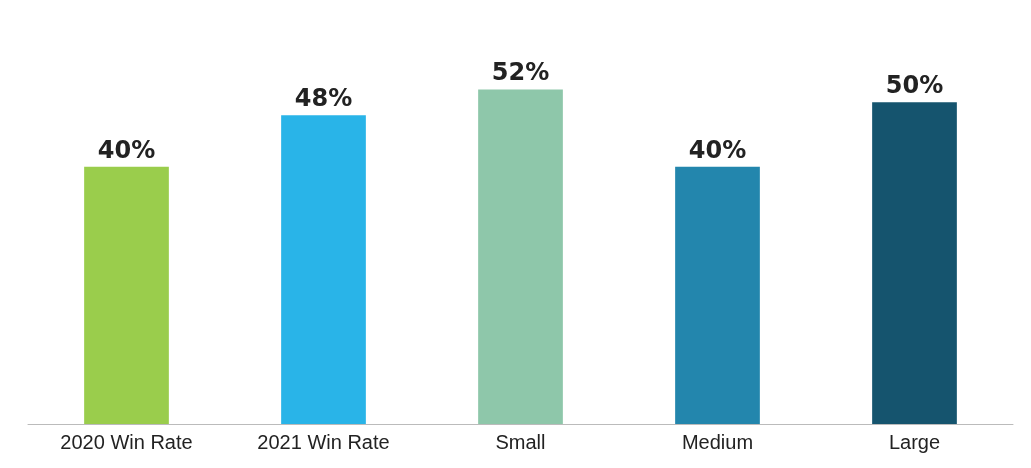 This screenshot has height=468, width=1031. I want to click on x-tick-label: 2020 Win Rate, so click(126, 442).